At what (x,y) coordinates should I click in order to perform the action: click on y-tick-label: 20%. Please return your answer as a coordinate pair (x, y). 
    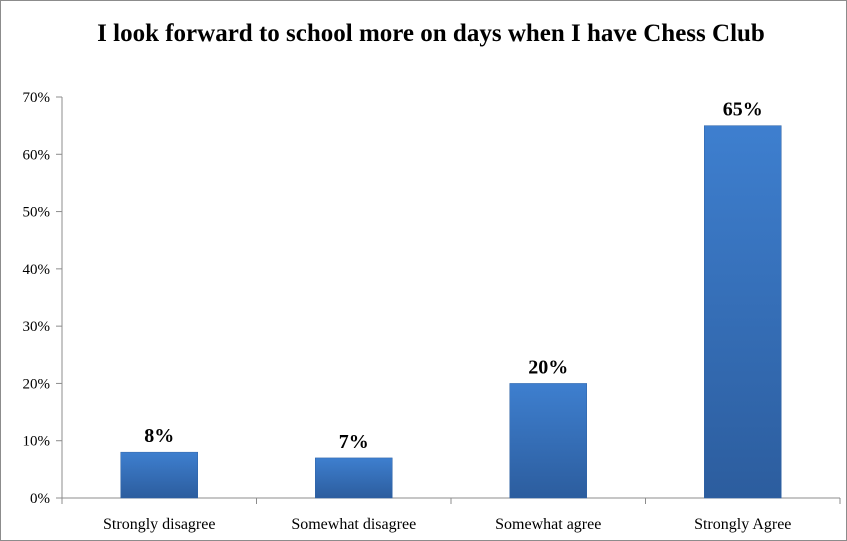
    Looking at the image, I should click on (37, 384).